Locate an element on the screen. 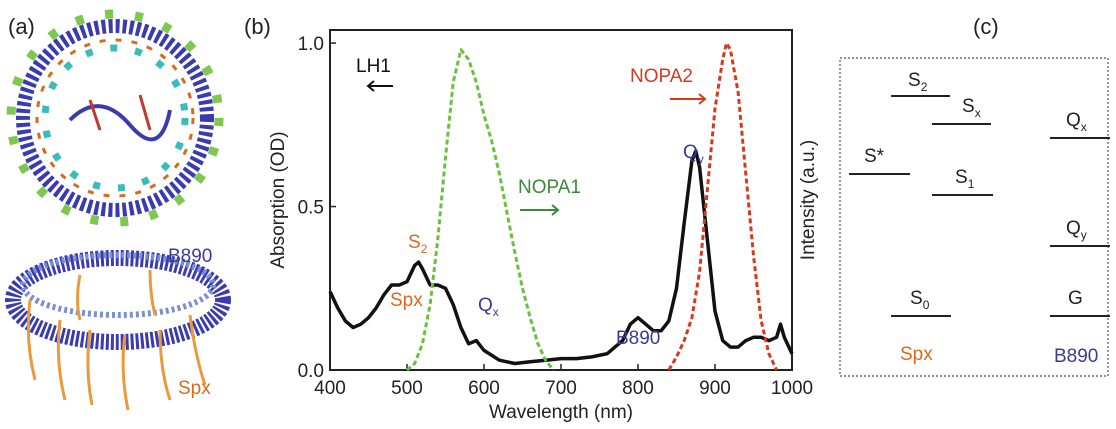 The height and width of the screenshot is (429, 1116). structure-bottom is located at coordinates (118, 330).